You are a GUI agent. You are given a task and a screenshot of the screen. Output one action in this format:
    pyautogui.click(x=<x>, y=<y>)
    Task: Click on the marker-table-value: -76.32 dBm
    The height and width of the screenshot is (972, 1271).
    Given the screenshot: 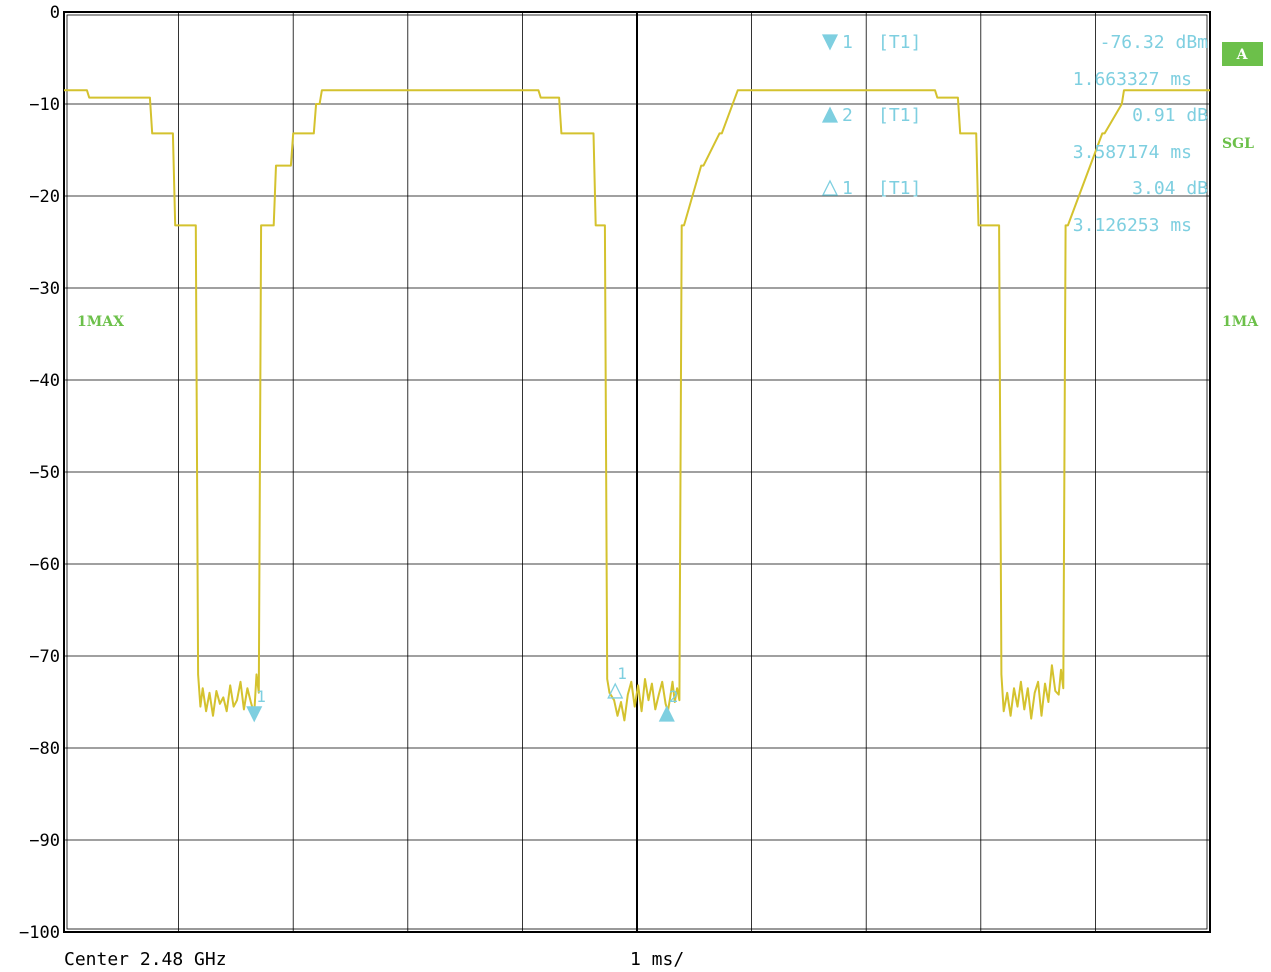 What is the action you would take?
    pyautogui.click(x=1154, y=42)
    